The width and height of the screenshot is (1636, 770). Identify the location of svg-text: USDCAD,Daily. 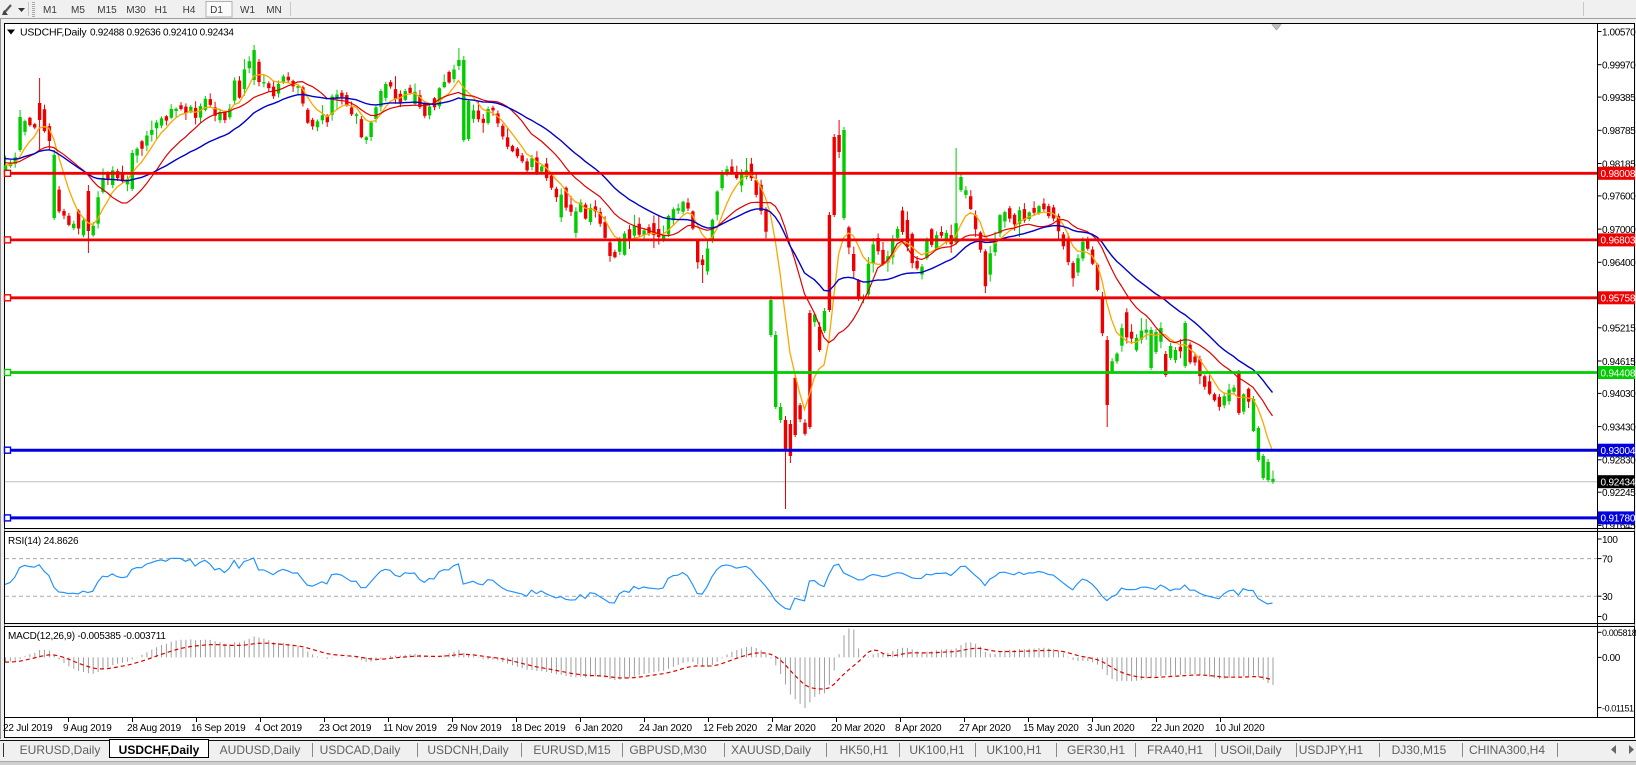
(360, 750).